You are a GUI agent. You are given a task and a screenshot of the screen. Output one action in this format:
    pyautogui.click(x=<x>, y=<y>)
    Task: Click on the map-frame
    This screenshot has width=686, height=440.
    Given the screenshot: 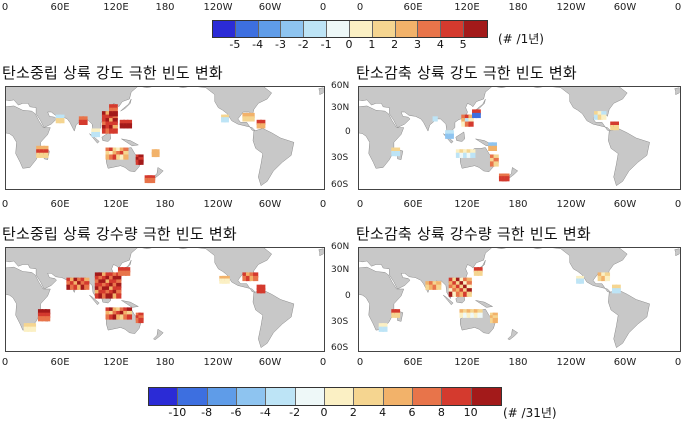 What is the action you would take?
    pyautogui.click(x=165, y=138)
    